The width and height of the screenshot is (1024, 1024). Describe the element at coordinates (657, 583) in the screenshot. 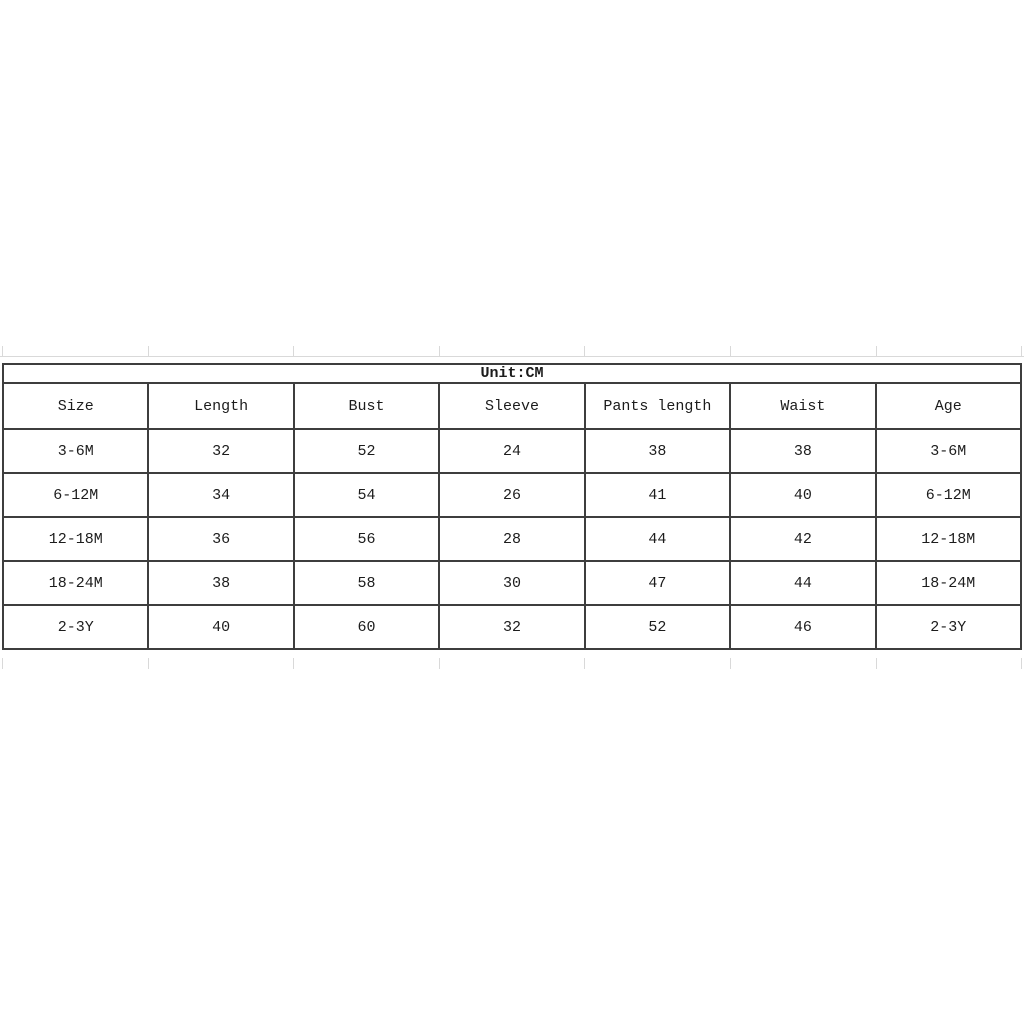

I see `data-cell: 47` at that location.